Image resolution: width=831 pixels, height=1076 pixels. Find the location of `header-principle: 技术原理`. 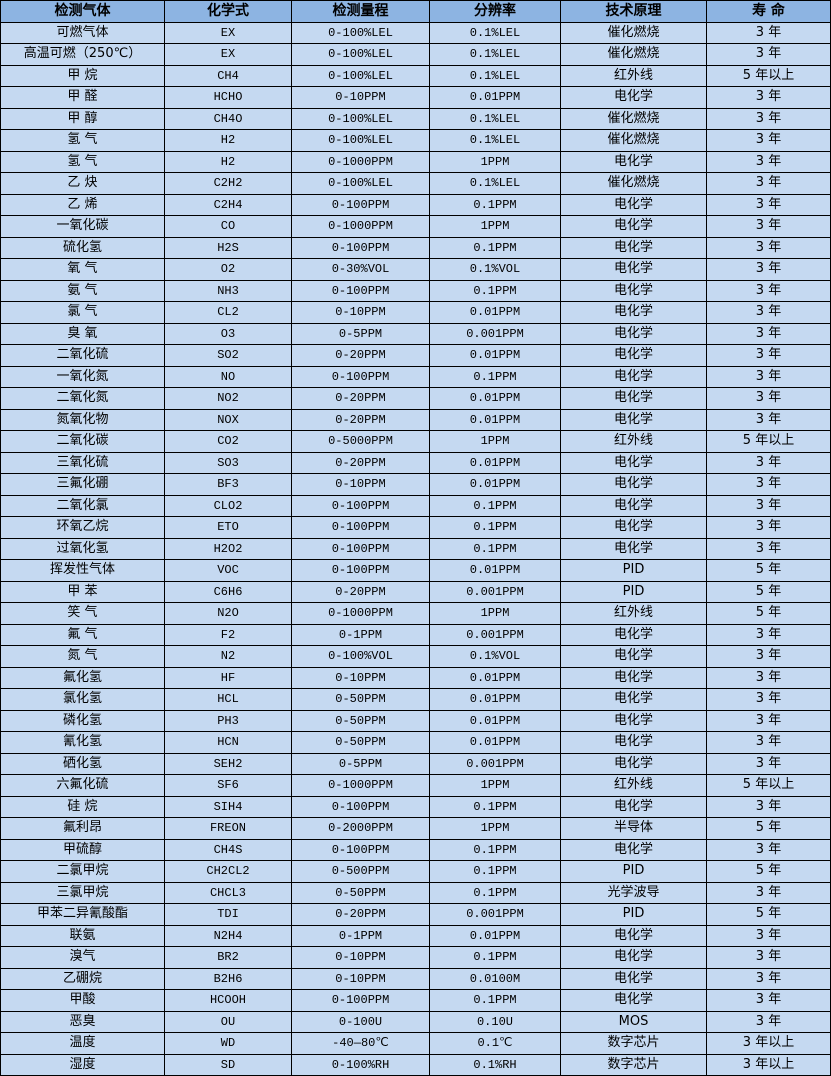

header-principle: 技术原理 is located at coordinates (633, 11).